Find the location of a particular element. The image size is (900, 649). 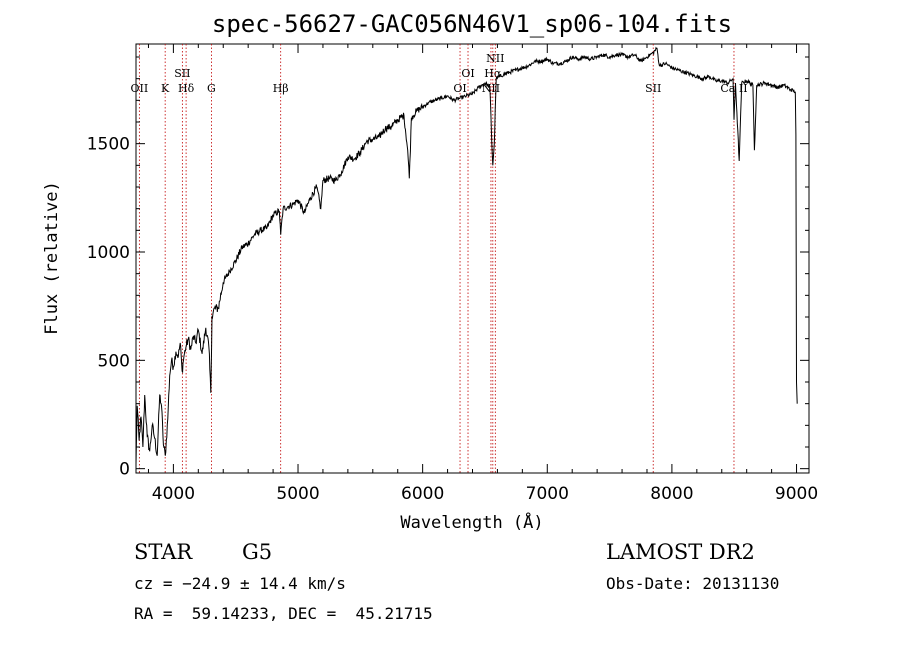

line-marker-label-3: Hδ is located at coordinates (186, 88).